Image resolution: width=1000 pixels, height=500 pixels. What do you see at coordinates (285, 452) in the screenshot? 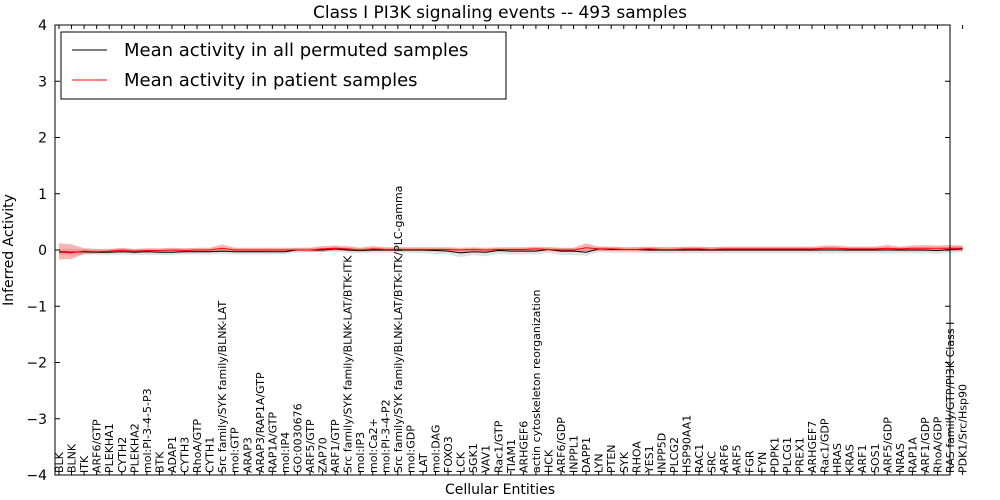
I see `x-category-label: mol:IP4` at bounding box center [285, 452].